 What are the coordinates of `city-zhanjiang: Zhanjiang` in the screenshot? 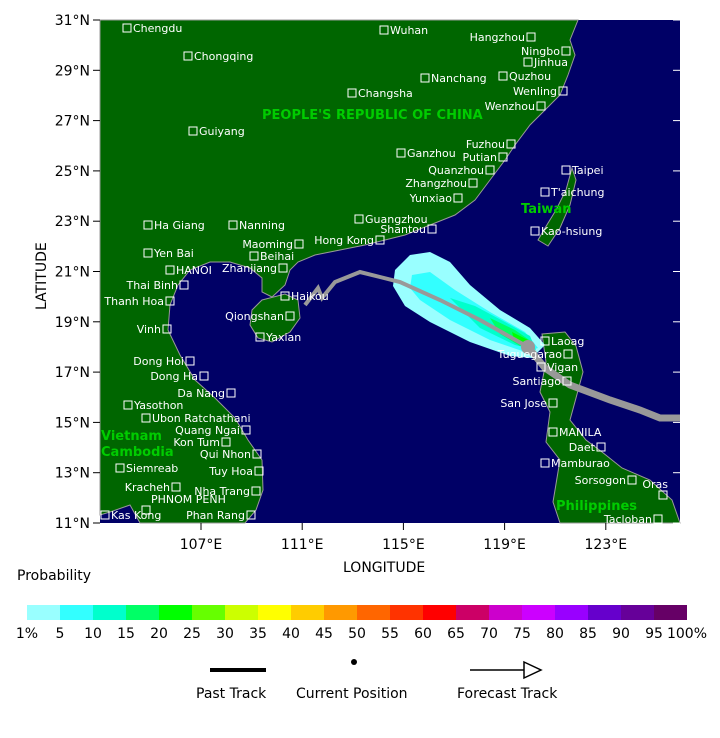 It's located at (255, 268).